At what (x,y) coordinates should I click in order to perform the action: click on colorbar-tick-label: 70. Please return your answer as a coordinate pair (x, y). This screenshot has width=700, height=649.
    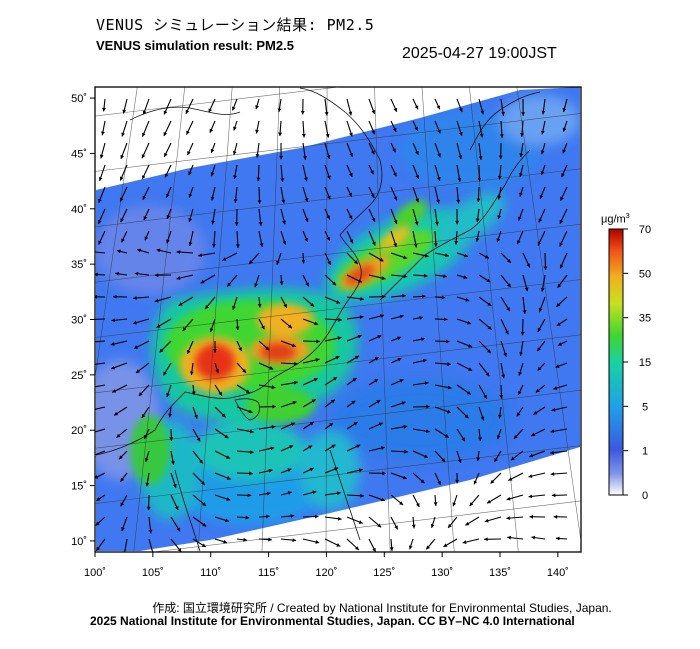
    Looking at the image, I should click on (645, 230).